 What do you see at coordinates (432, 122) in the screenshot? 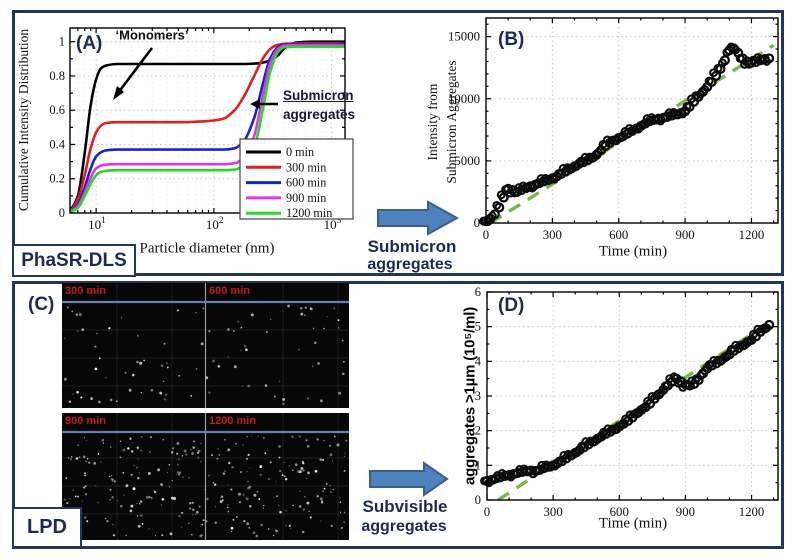
I see `panel-b-ylabel-line1: Intensity from` at bounding box center [432, 122].